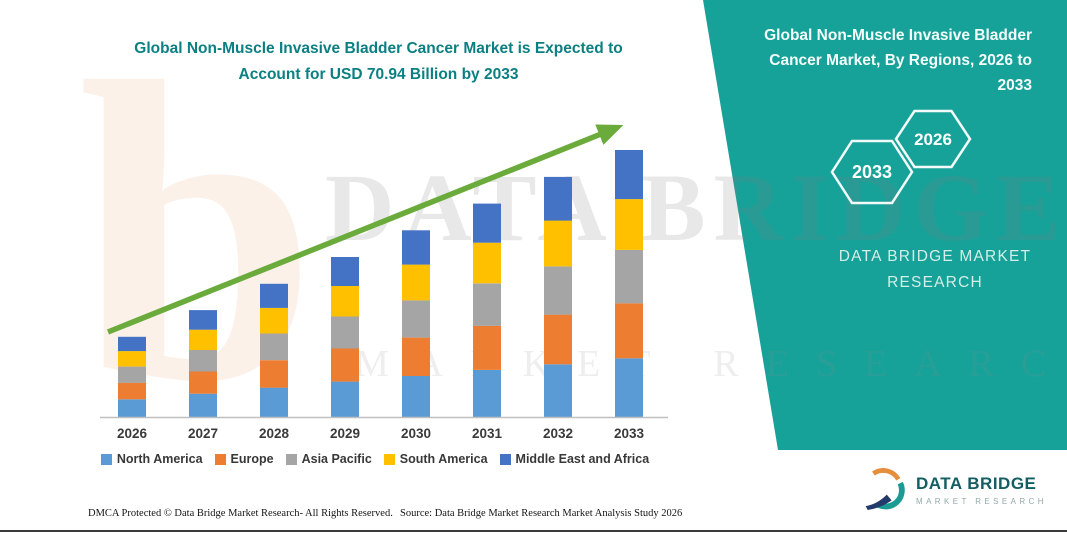  What do you see at coordinates (443, 459) in the screenshot?
I see `legend-label-south-america: South America` at bounding box center [443, 459].